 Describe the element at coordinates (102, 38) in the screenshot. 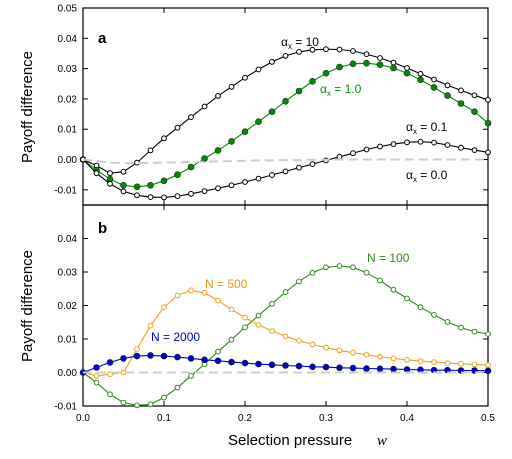

I see `panel-a-letter: a` at that location.